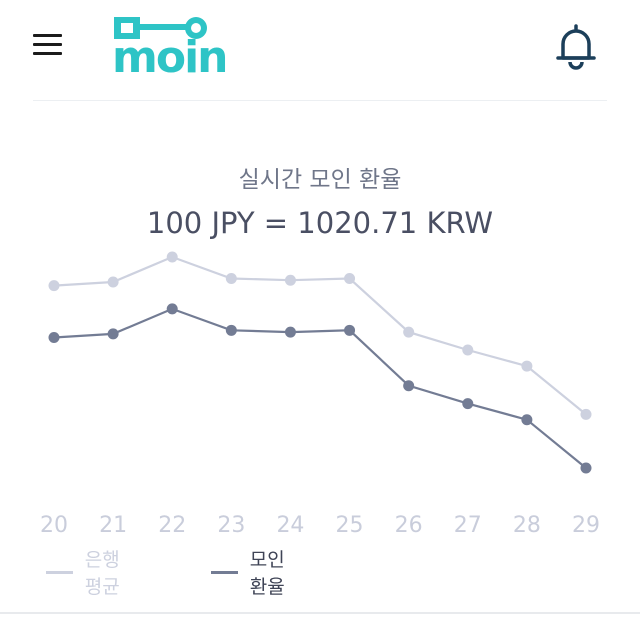 The height and width of the screenshot is (618, 640). I want to click on x-tick-label: 28, so click(527, 525).